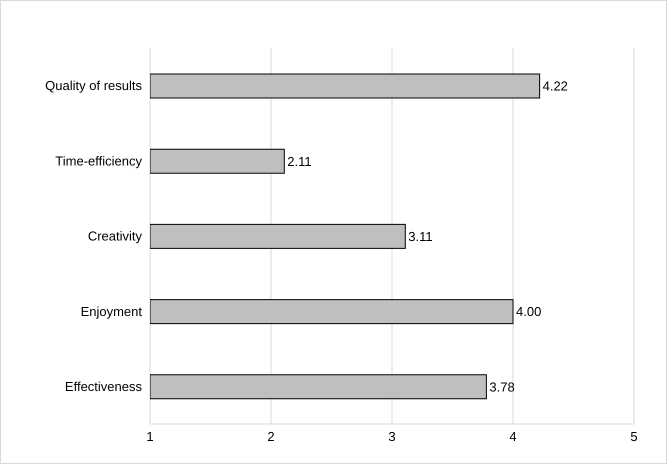 The image size is (667, 464). Describe the element at coordinates (115, 236) in the screenshot. I see `y-tick-label: Creativity` at that location.